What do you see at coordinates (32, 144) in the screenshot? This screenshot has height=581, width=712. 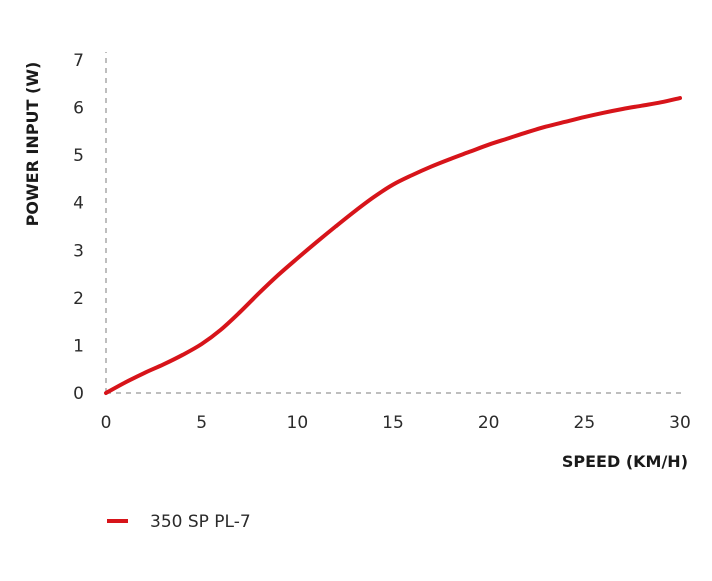 I see `y-axis-title: POWER INPUT (W)` at bounding box center [32, 144].